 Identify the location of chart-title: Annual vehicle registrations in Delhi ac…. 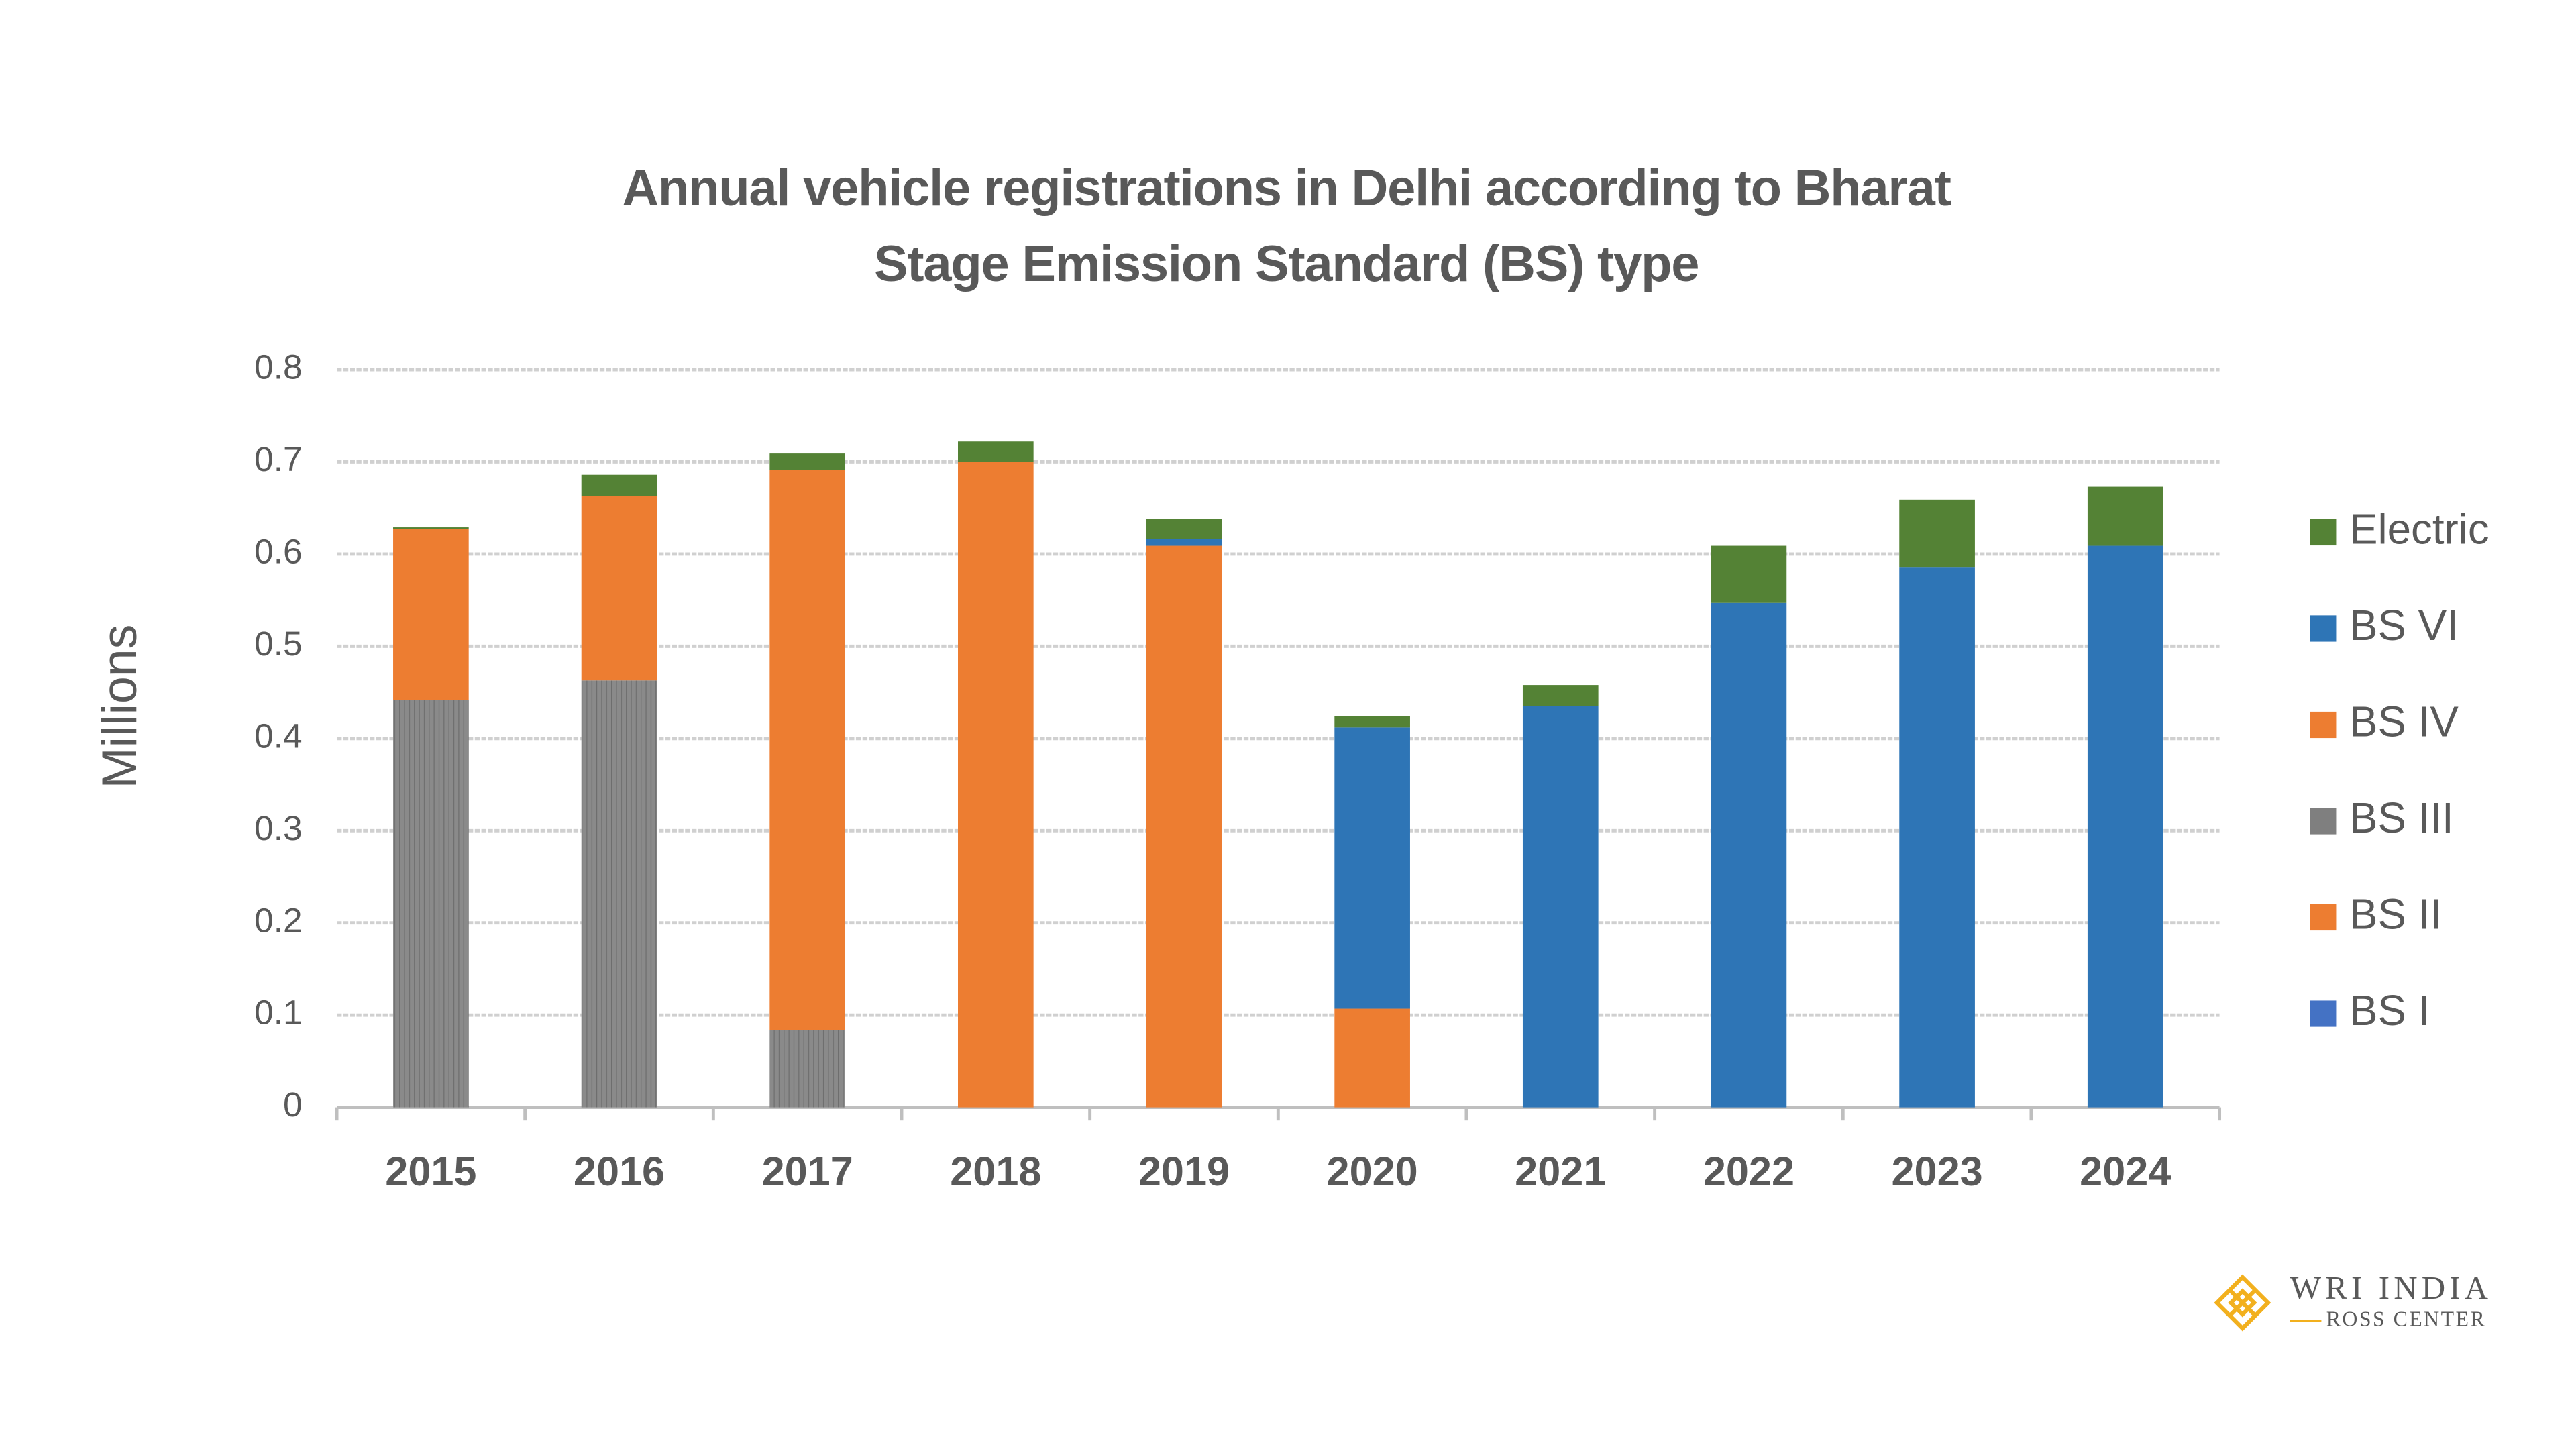
(1286, 225).